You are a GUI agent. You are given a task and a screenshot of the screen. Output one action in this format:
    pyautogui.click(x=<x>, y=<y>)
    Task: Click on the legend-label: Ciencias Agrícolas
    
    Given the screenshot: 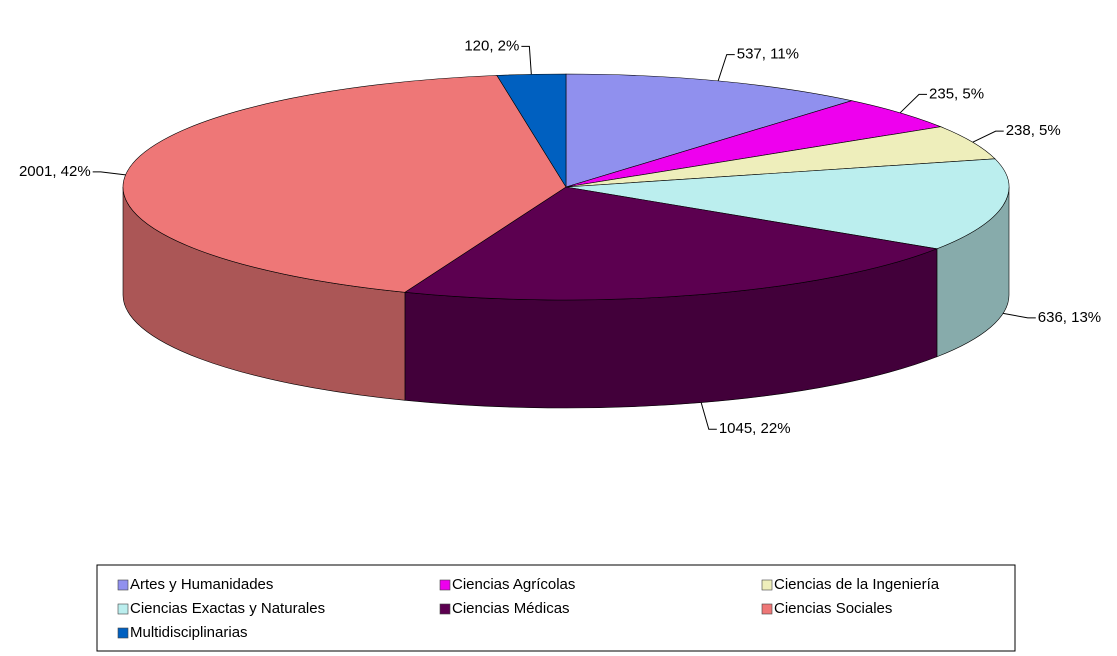 What is the action you would take?
    pyautogui.click(x=513, y=584)
    